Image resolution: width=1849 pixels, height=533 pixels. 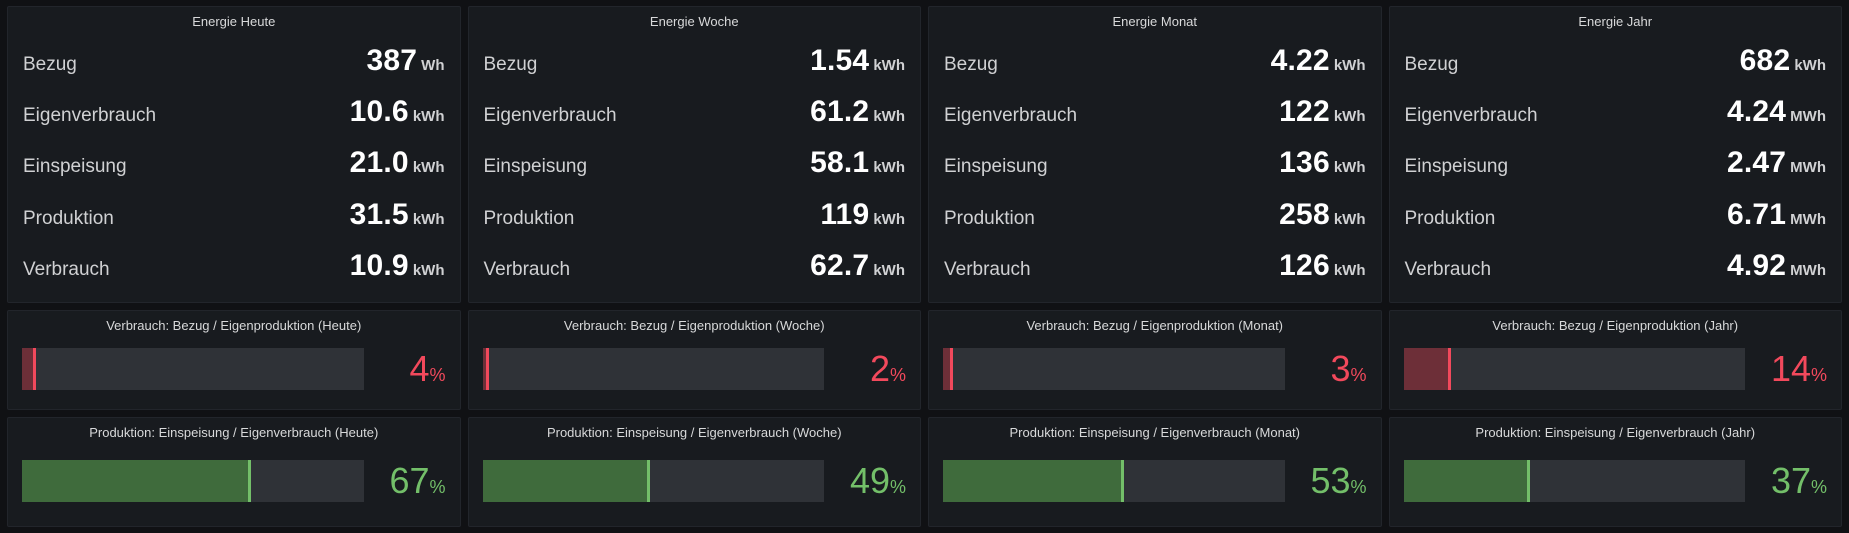 I want to click on stat-value: 58.1 kWh, so click(x=857, y=163).